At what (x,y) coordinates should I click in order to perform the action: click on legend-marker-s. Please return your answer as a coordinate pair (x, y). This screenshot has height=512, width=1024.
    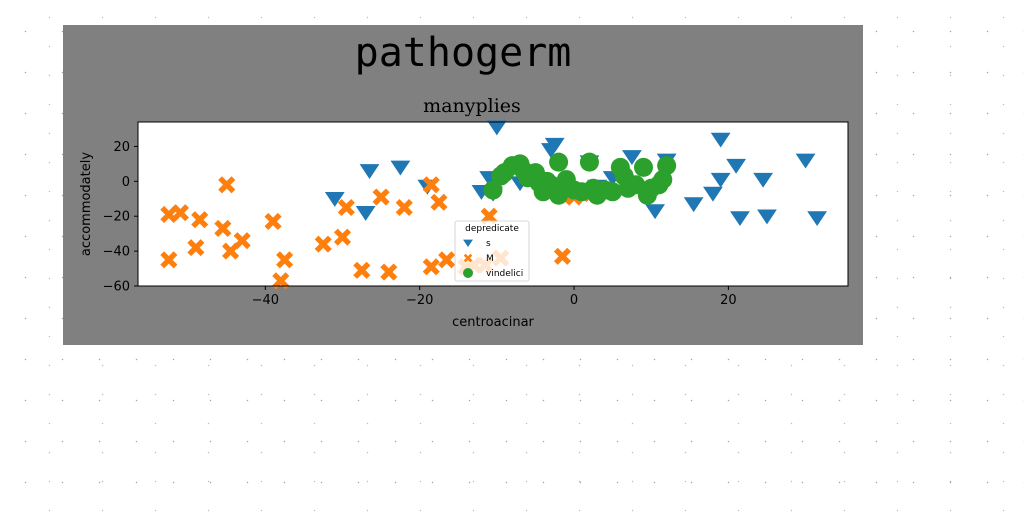
    Looking at the image, I should click on (468, 243).